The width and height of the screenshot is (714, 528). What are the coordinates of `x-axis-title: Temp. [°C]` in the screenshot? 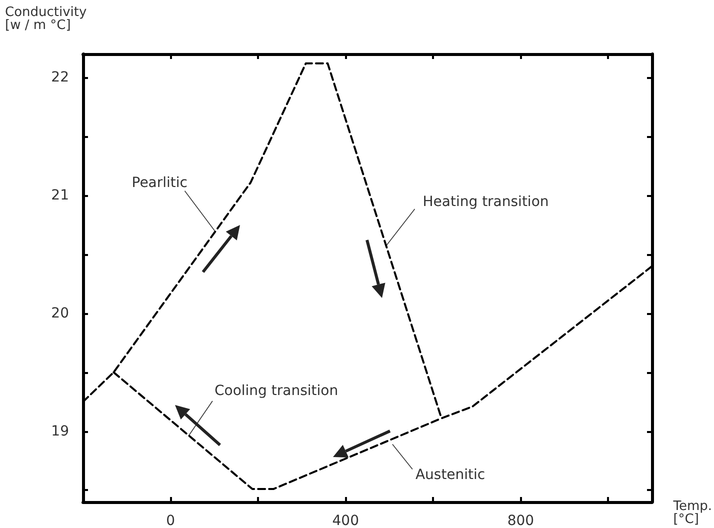 It's located at (692, 513).